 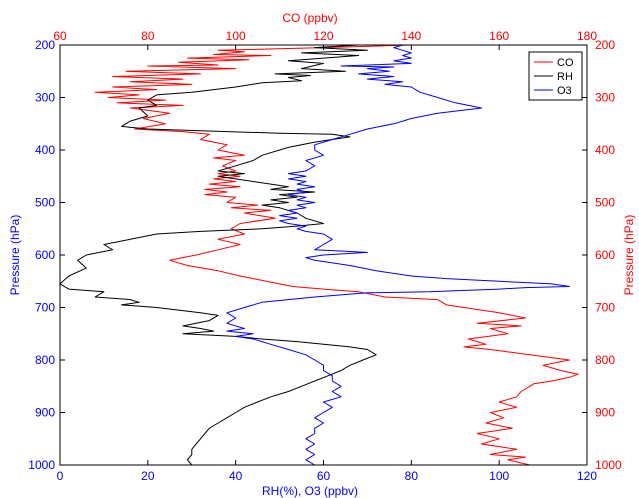 I want to click on top-x-axis-label: CO (ppbv), so click(x=309, y=18).